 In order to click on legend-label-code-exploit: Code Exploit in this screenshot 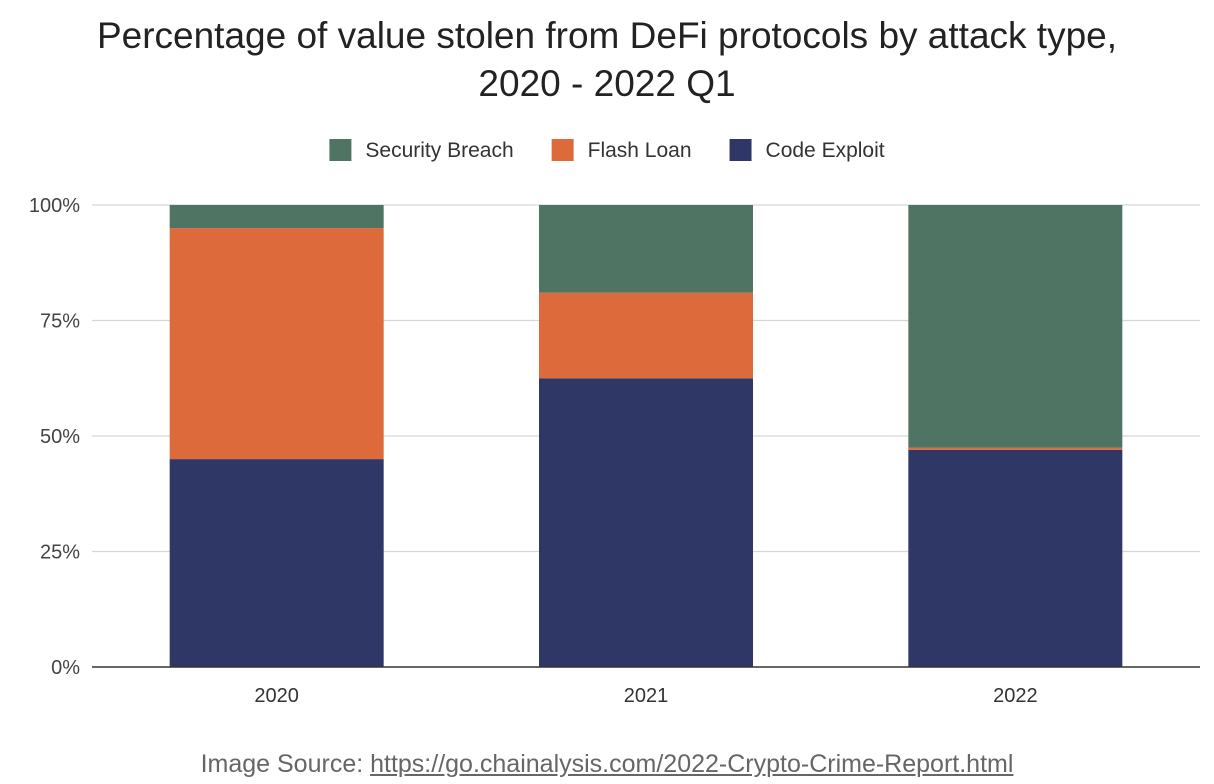, I will do `click(825, 150)`.